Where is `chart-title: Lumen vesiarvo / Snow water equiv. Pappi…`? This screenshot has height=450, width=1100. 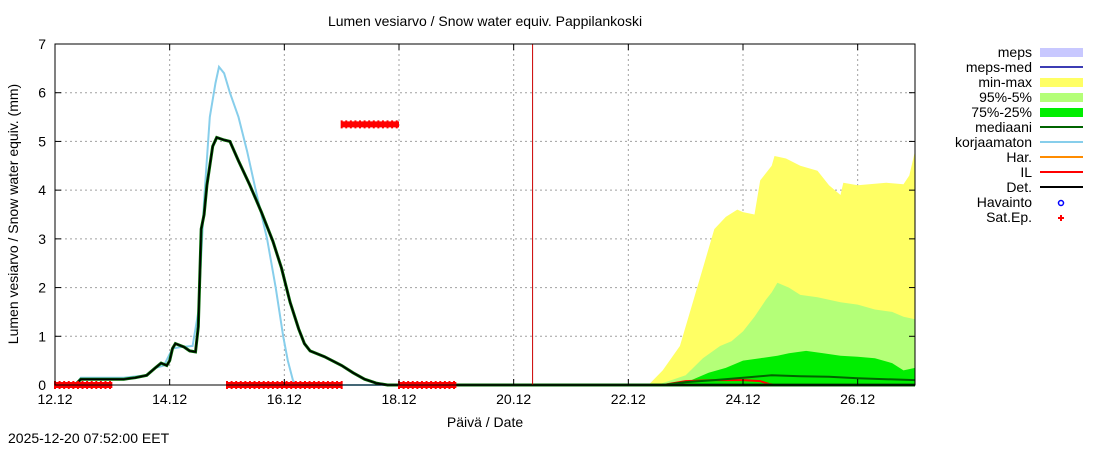
chart-title: Lumen vesiarvo / Snow water equiv. Pappi… is located at coordinates (485, 21).